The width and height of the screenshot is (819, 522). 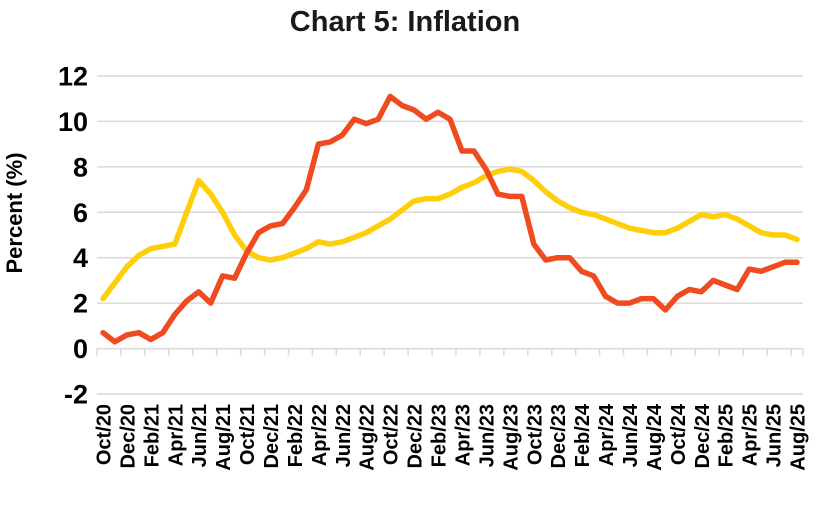 What do you see at coordinates (104, 434) in the screenshot?
I see `x-tick-label: Oct/20` at bounding box center [104, 434].